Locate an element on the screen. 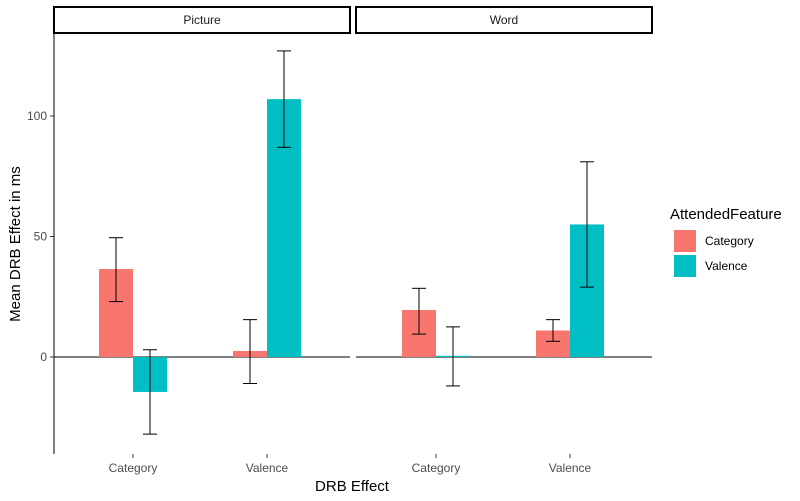 The image size is (800, 501). y-axis: 0 50 100 is located at coordinates (41, 244).